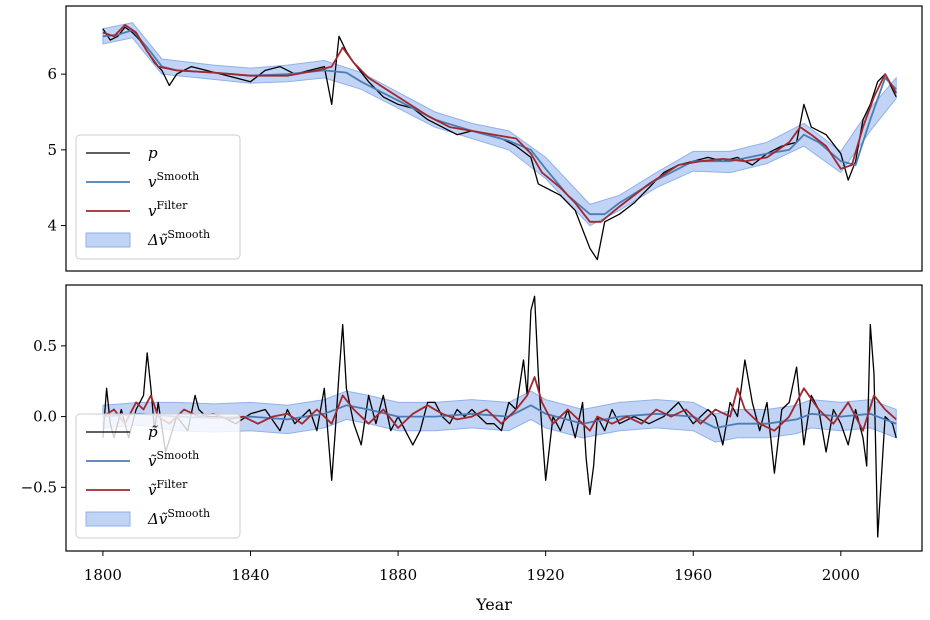 This screenshot has width=930, height=620. Describe the element at coordinates (398, 575) in the screenshot. I see `x-tick-label: 1880` at that location.